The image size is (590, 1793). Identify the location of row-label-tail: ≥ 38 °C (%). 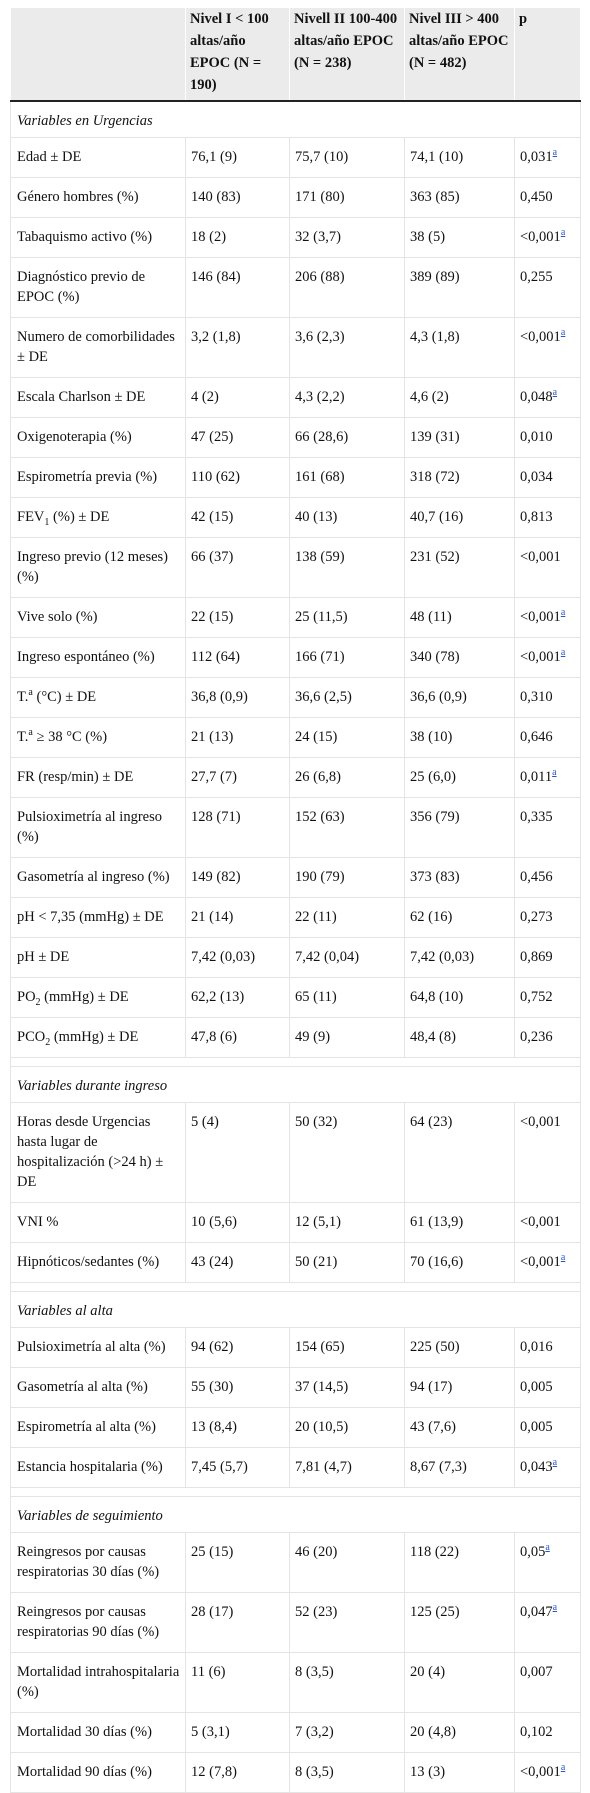
(70, 737).